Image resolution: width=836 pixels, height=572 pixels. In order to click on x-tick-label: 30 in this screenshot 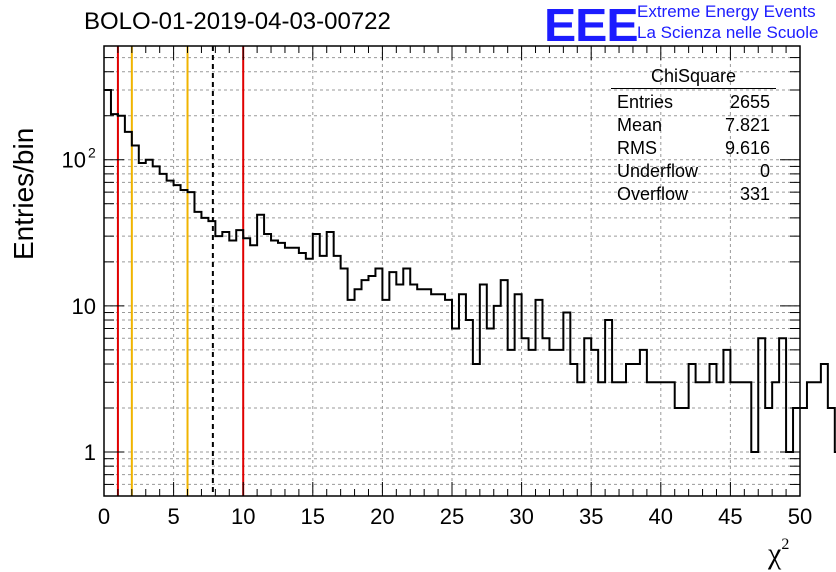, I will do `click(521, 516)`.